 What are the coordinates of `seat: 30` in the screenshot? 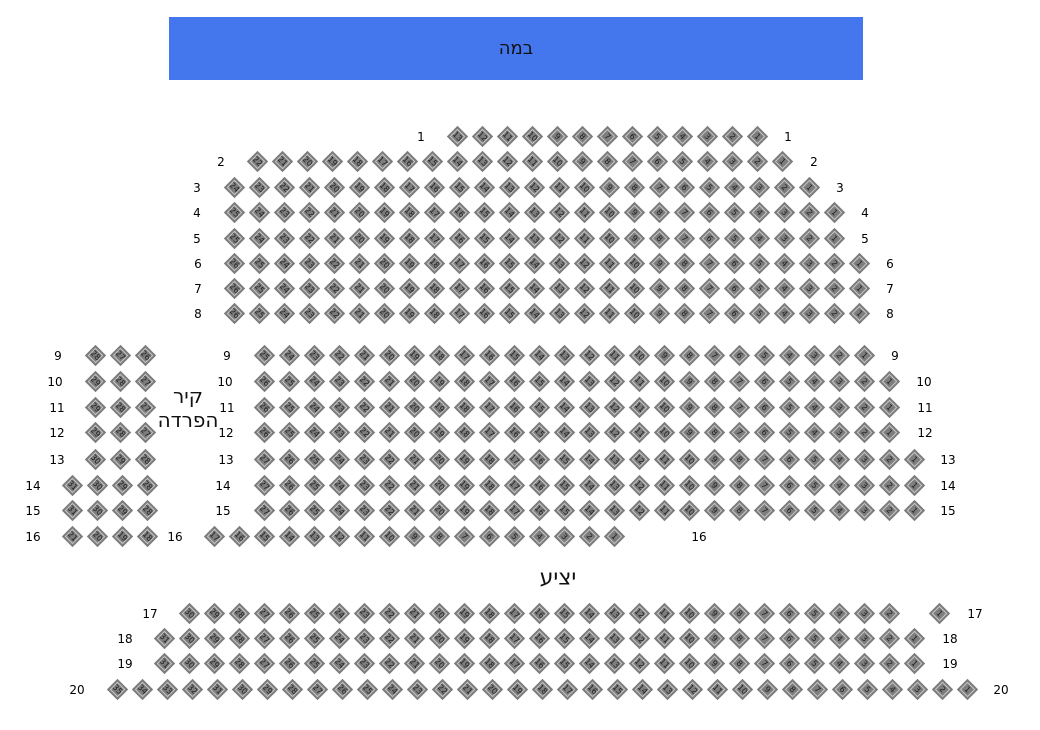 It's located at (189, 663).